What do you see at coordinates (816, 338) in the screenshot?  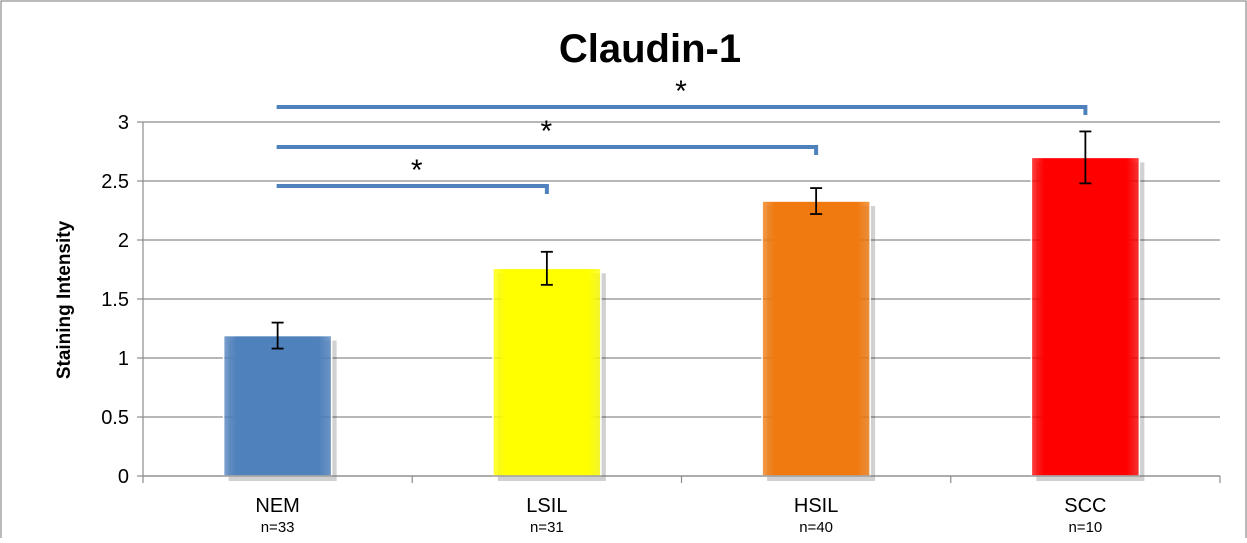 I see `bar-hsil` at bounding box center [816, 338].